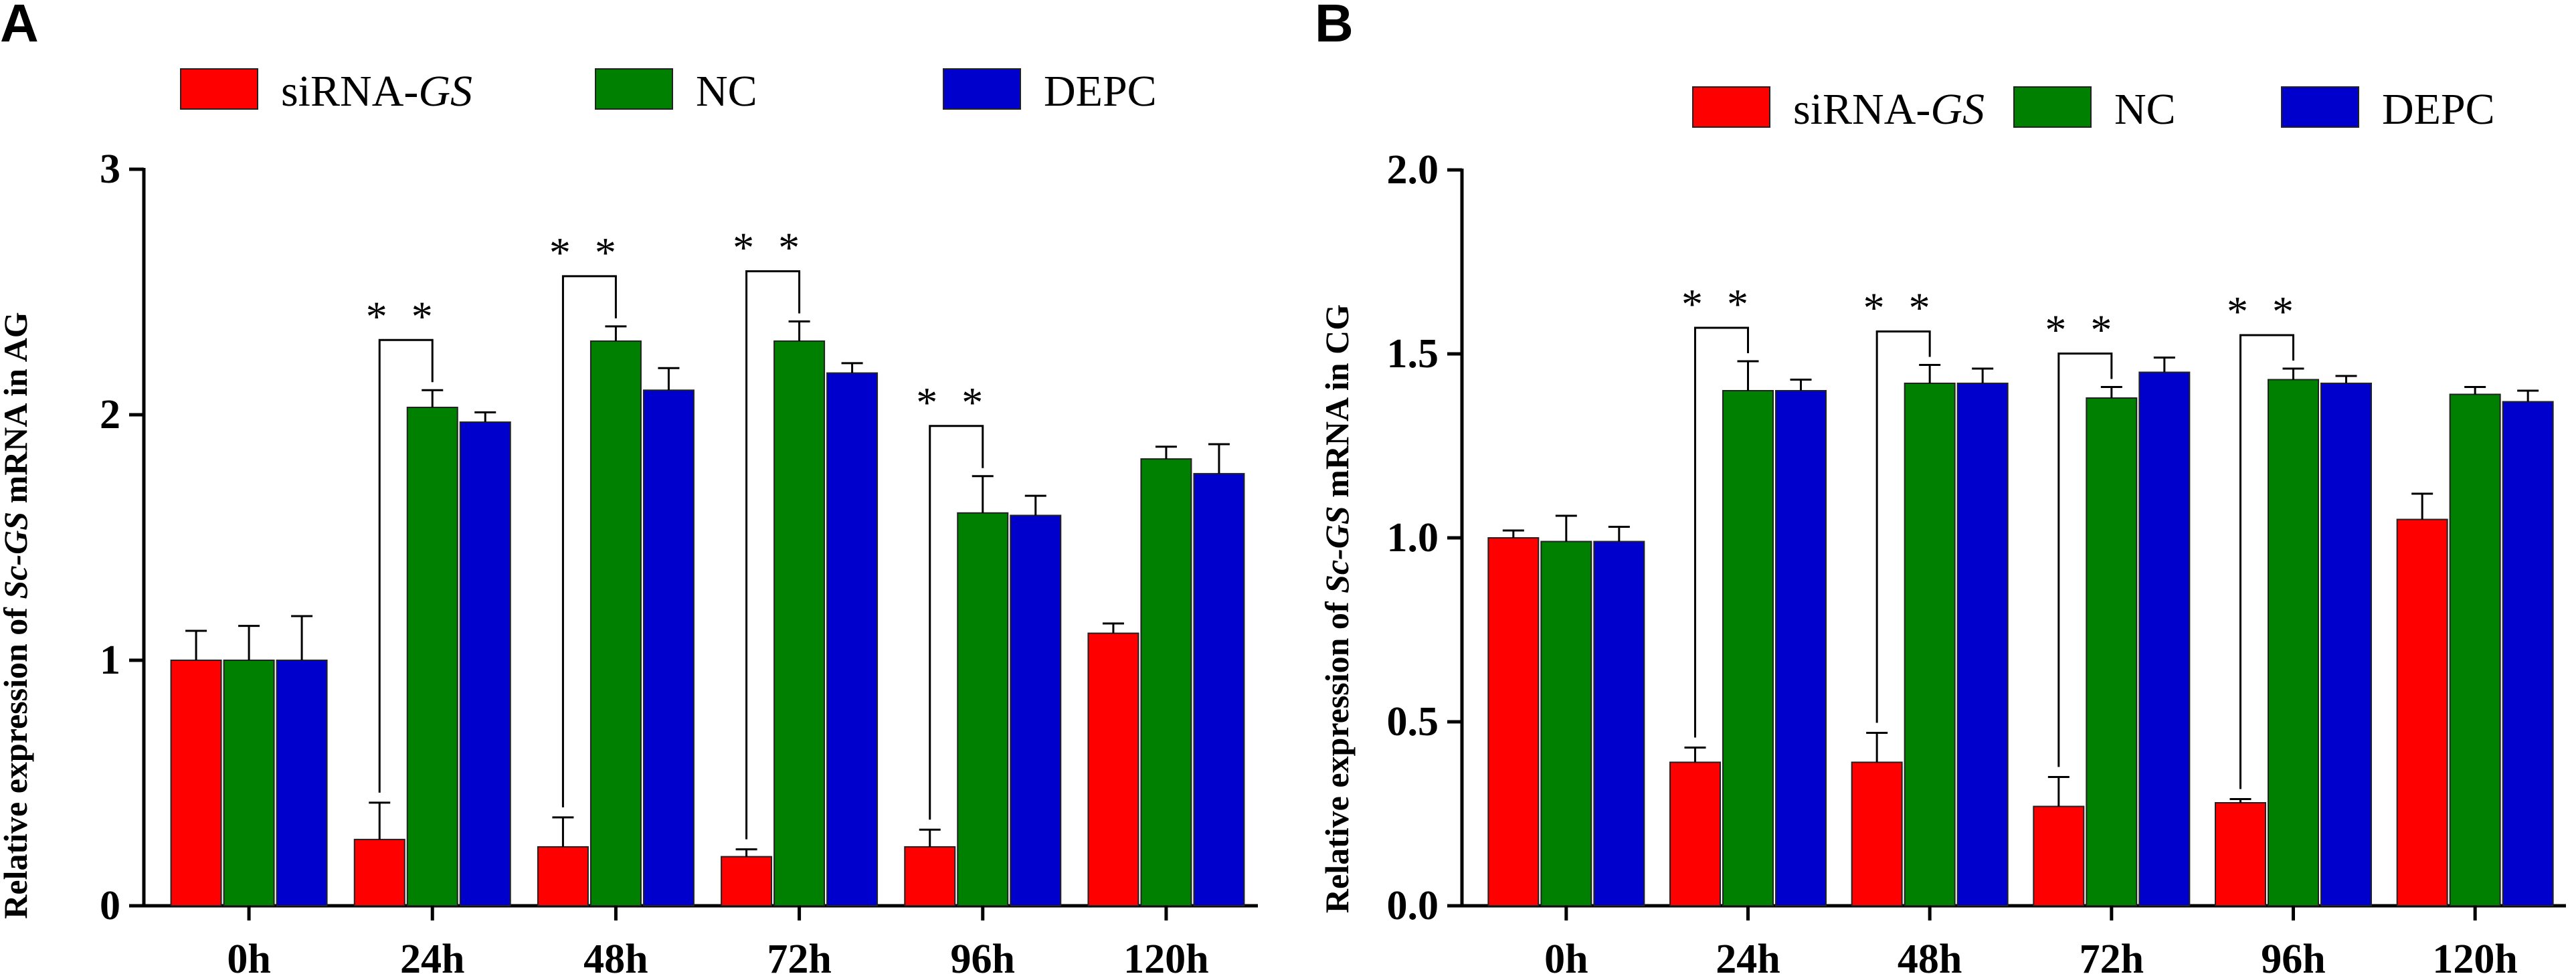 The image size is (2576, 974). Describe the element at coordinates (110, 906) in the screenshot. I see `y-tick-label: 0` at that location.